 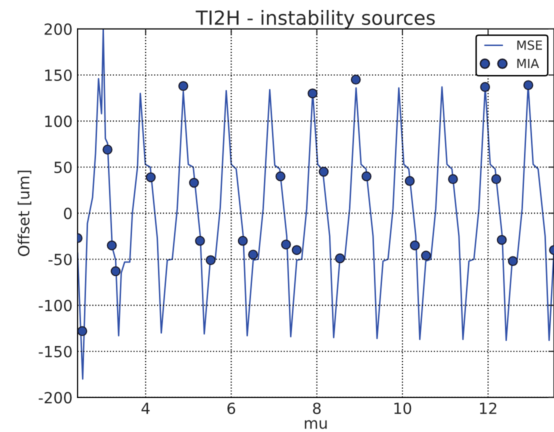 I want to click on y-tick-label: 150, so click(x=58, y=75).